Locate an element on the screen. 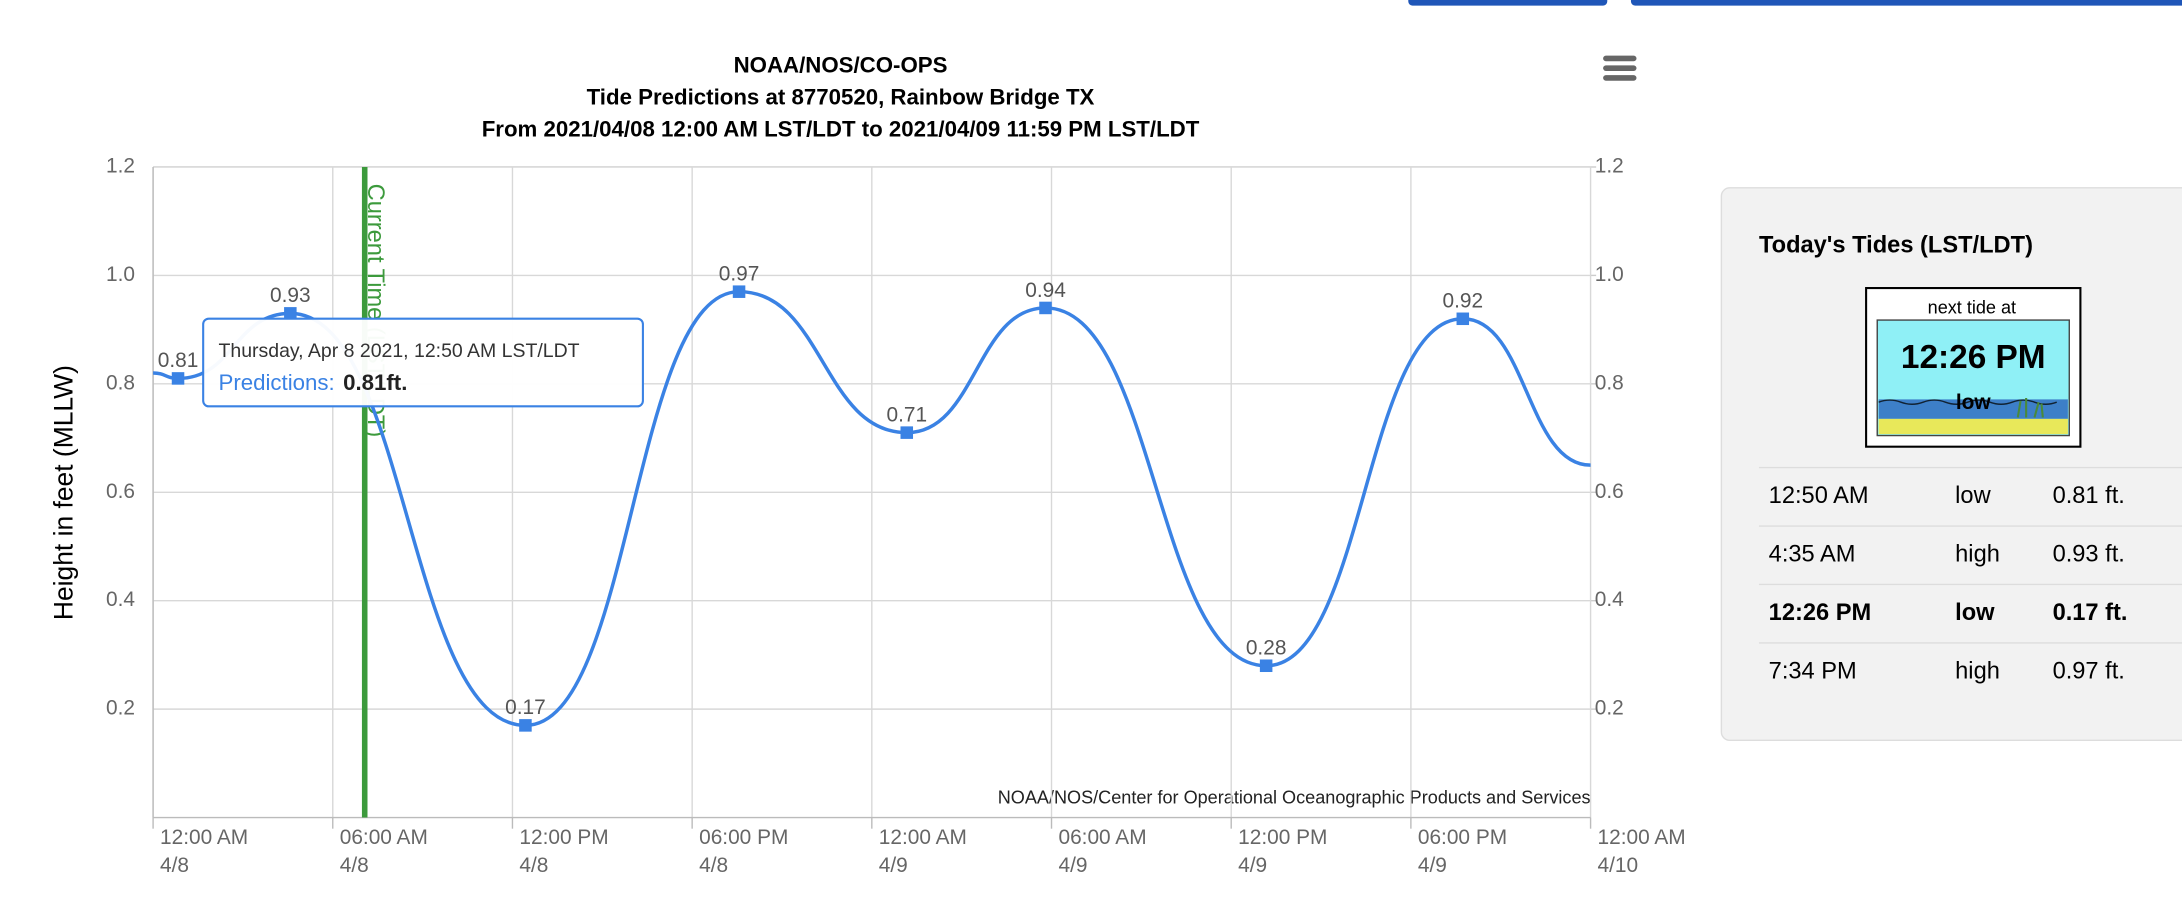  data-label: 0.97 is located at coordinates (739, 273).